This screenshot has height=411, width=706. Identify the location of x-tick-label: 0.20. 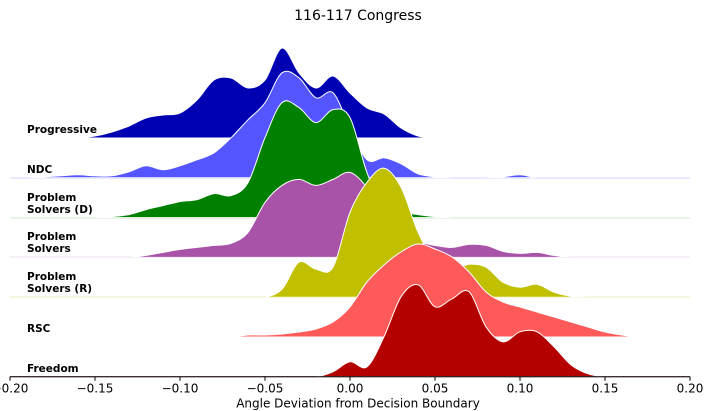
(690, 388).